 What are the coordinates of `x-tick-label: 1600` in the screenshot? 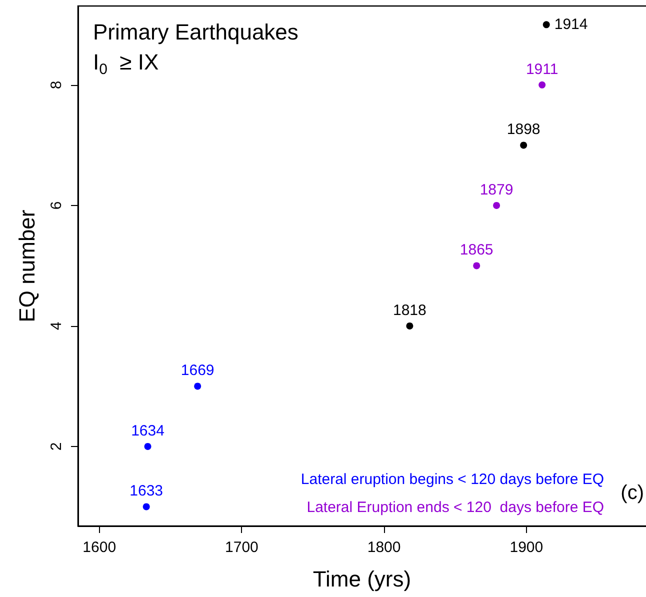 It's located at (99, 547).